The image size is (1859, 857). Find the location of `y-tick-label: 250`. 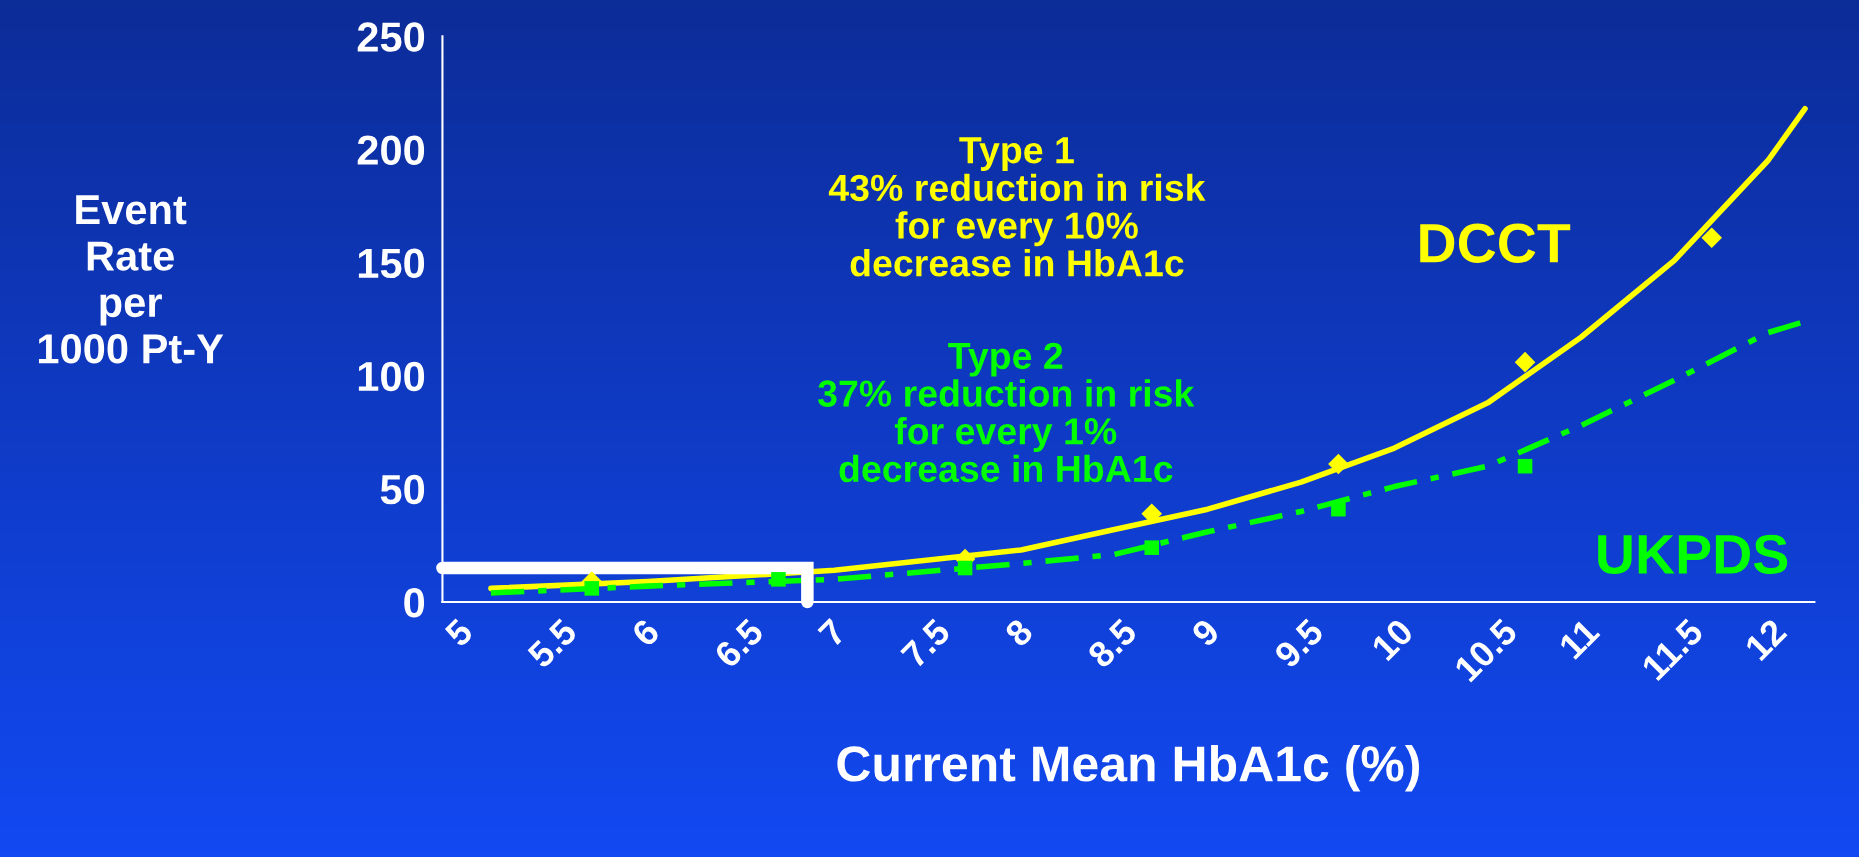

y-tick-label: 250 is located at coordinates (391, 37).